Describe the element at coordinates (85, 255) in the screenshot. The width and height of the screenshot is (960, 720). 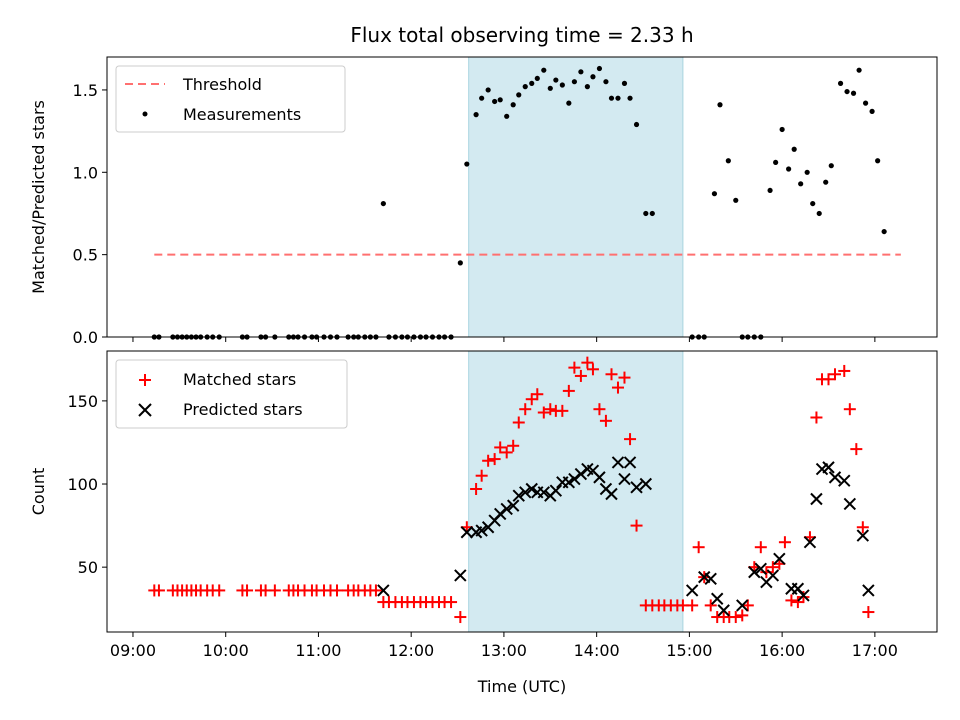
I see `y-tick-label: 0.5` at that location.